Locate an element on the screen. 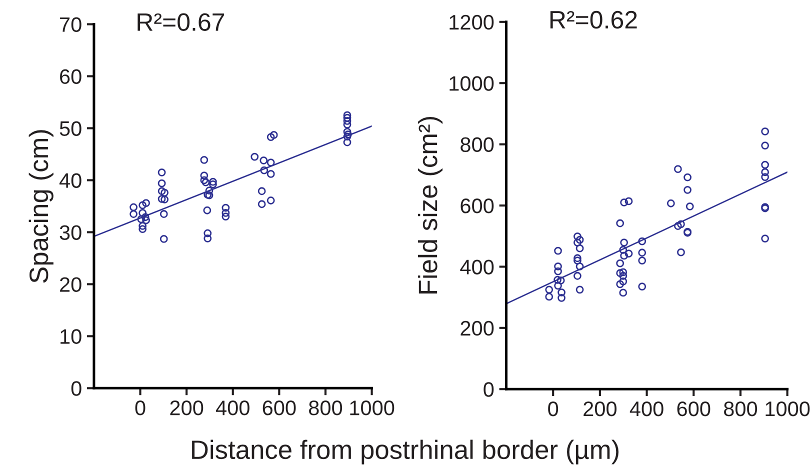 The width and height of the screenshot is (810, 466). x-axis-title: Distance from postrhinal border (µm) is located at coordinates (405, 452).